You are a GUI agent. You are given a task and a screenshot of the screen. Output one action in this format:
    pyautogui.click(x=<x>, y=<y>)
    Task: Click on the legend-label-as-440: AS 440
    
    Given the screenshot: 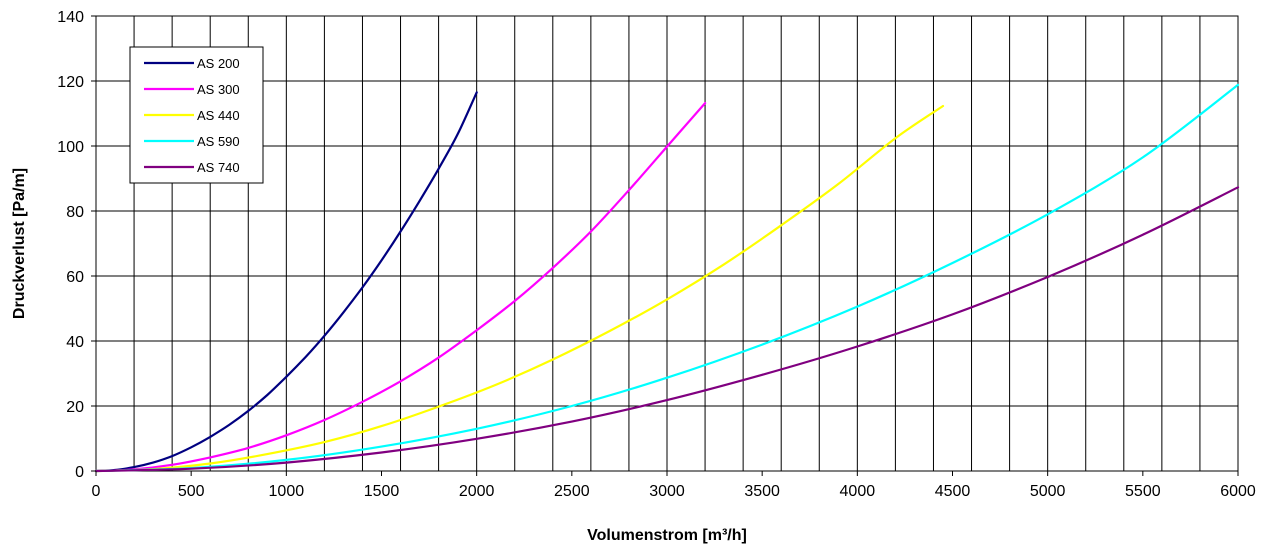 What is the action you would take?
    pyautogui.click(x=218, y=115)
    